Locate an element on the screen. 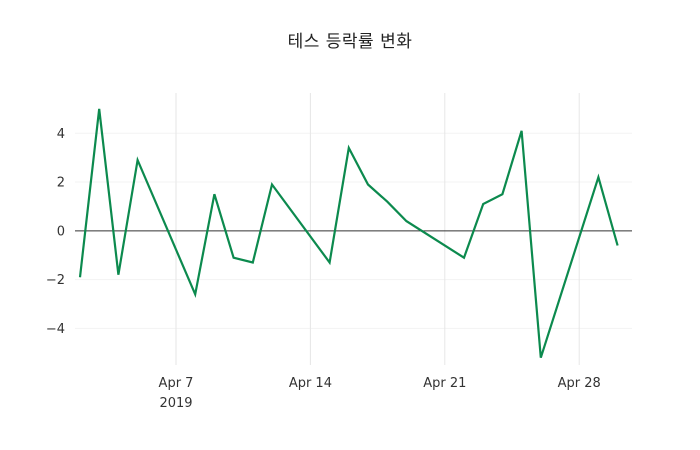 The image size is (700, 450). y-tick-label: −2 is located at coordinates (55, 280).